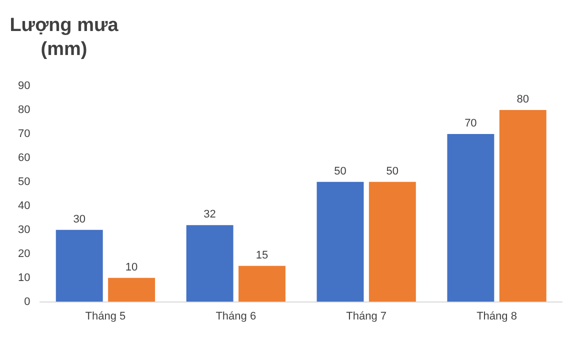  Describe the element at coordinates (24, 158) in the screenshot. I see `y-tick-label: 60` at that location.